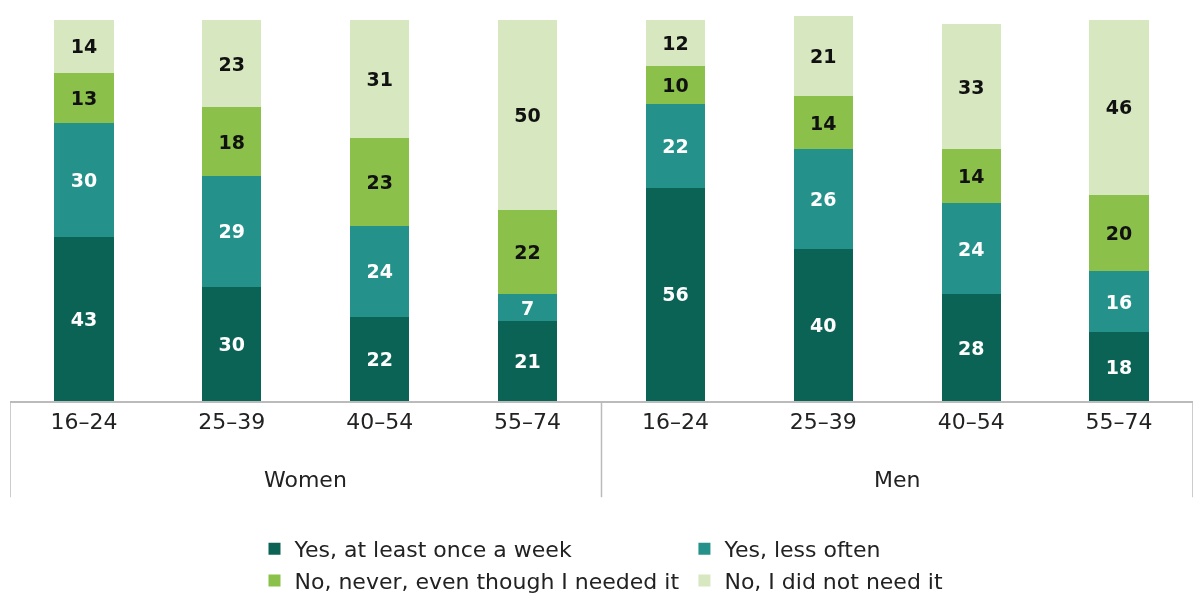 The width and height of the screenshot is (1203, 612). Describe the element at coordinates (833, 582) in the screenshot. I see `legend-label: No, I did not need it` at that location.